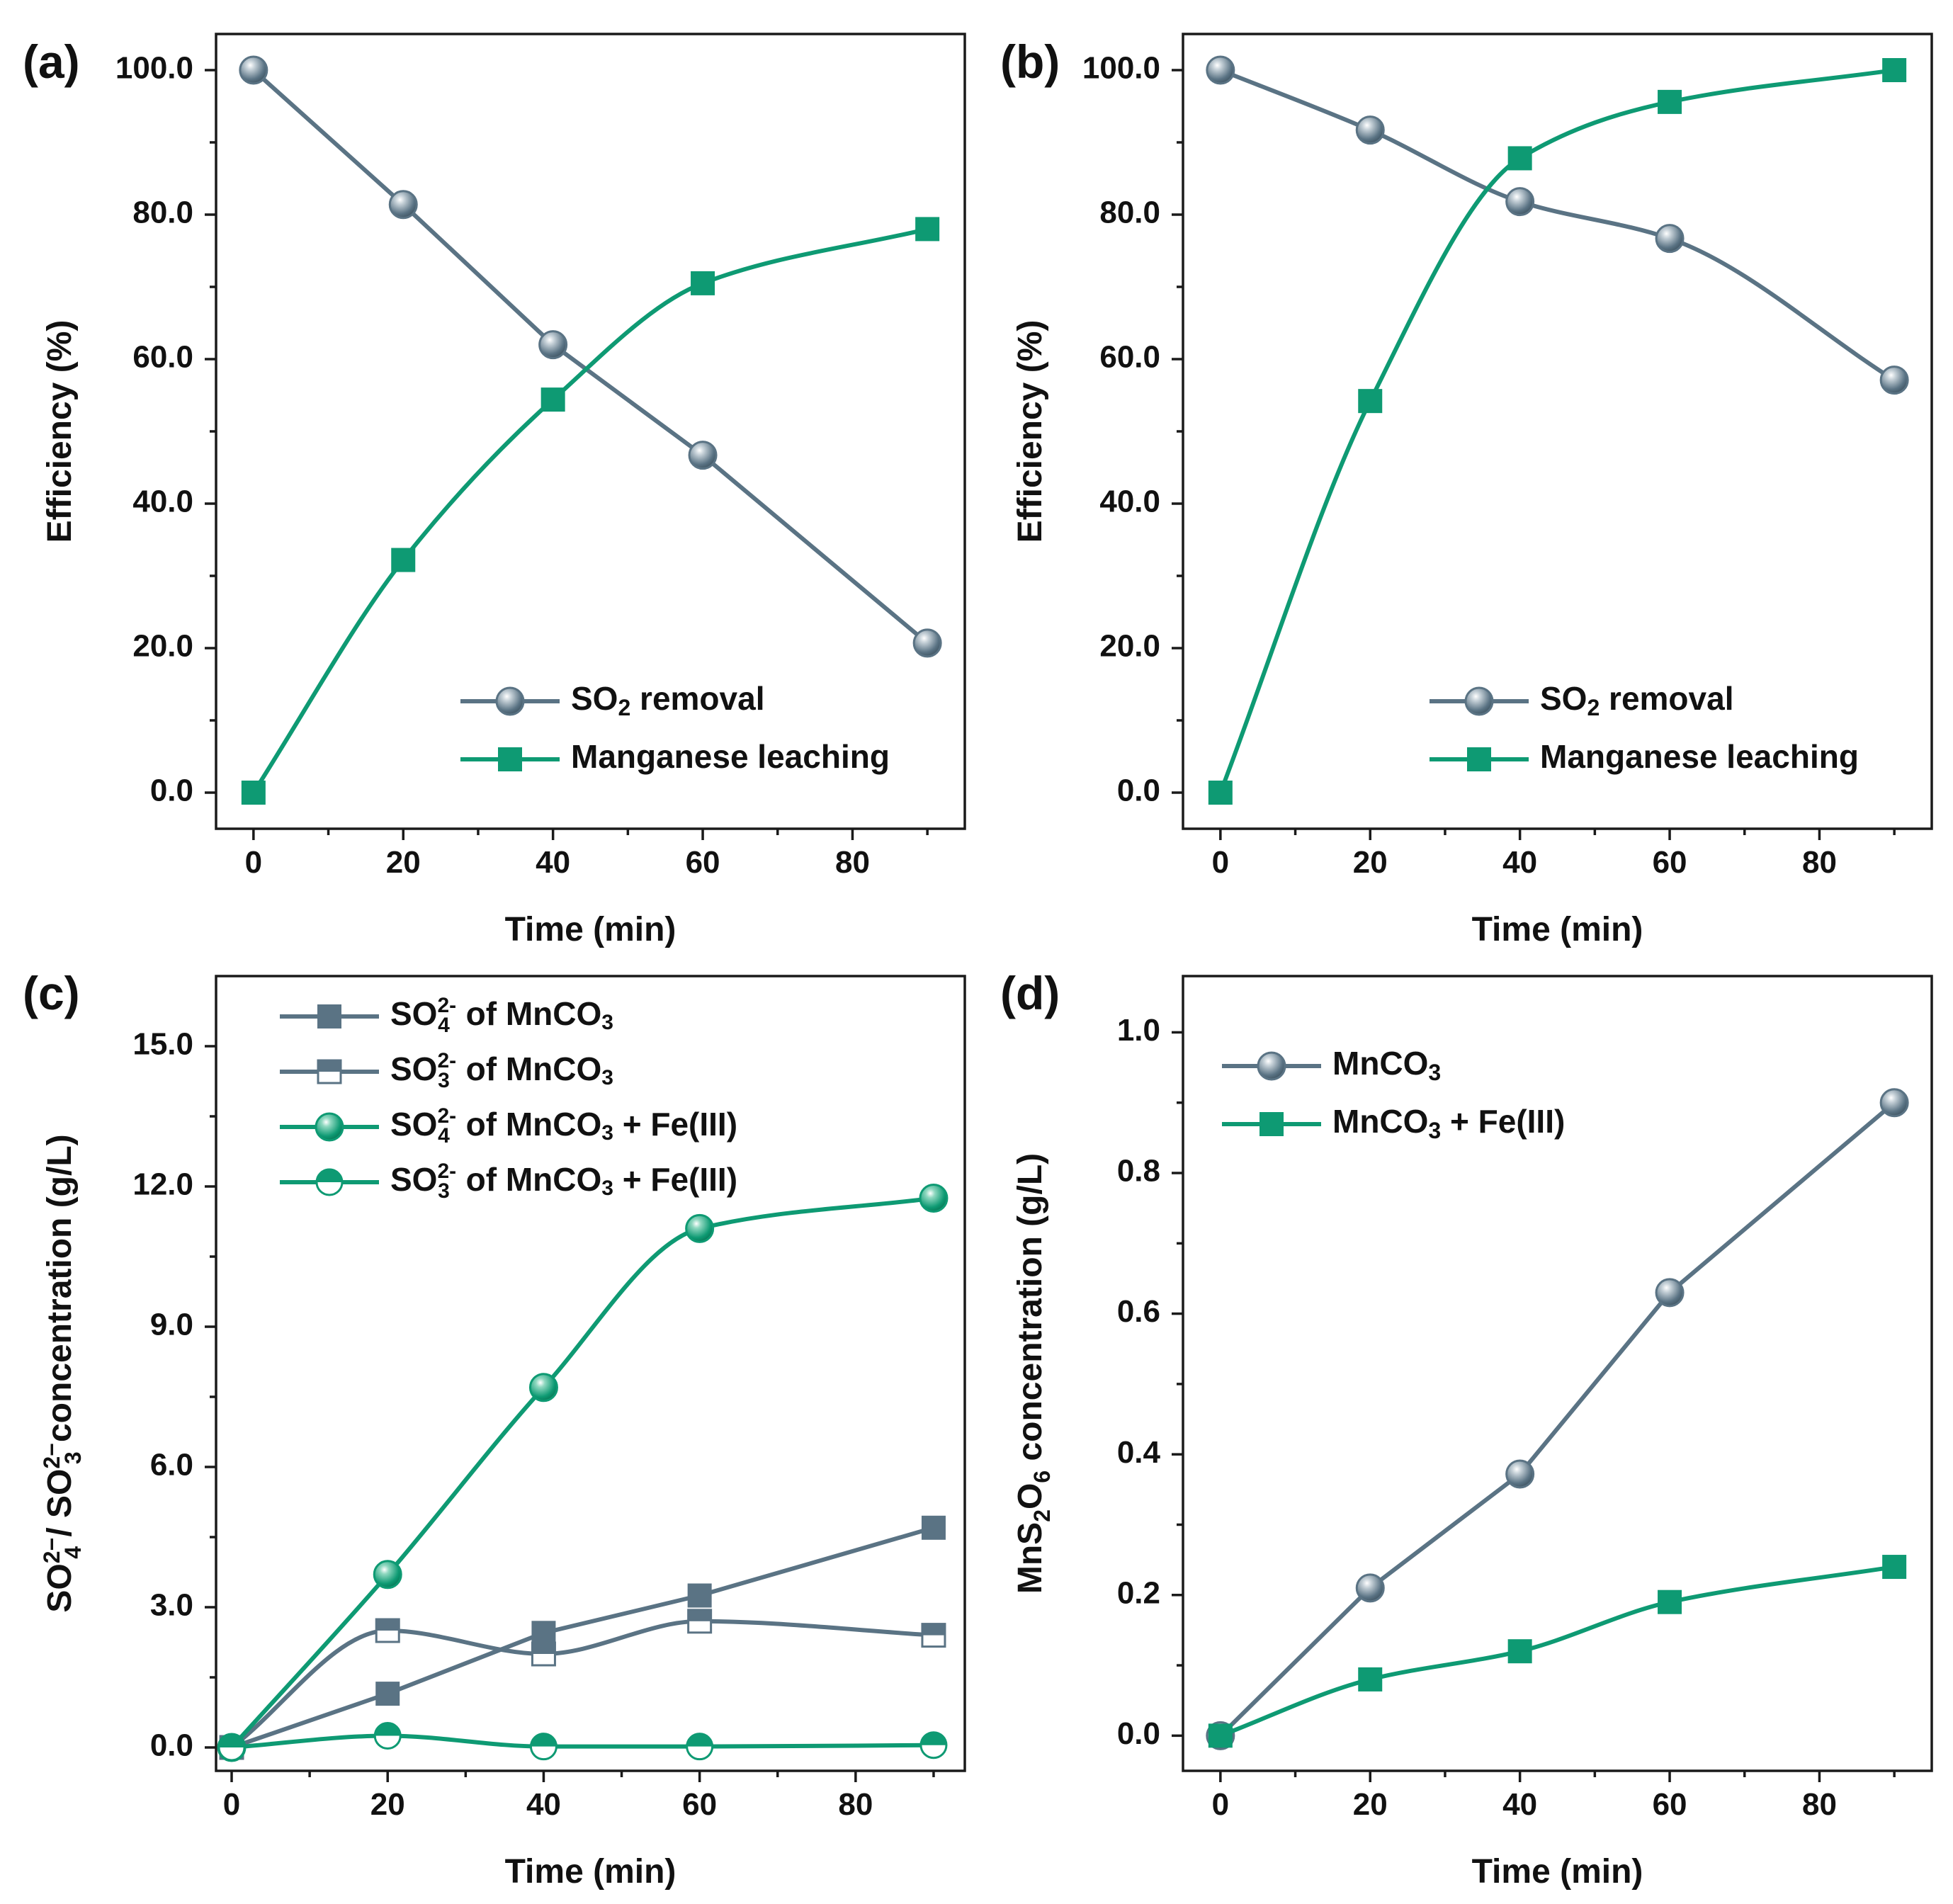  I want to click on y-tick-label: 100.0, so click(1121, 69).